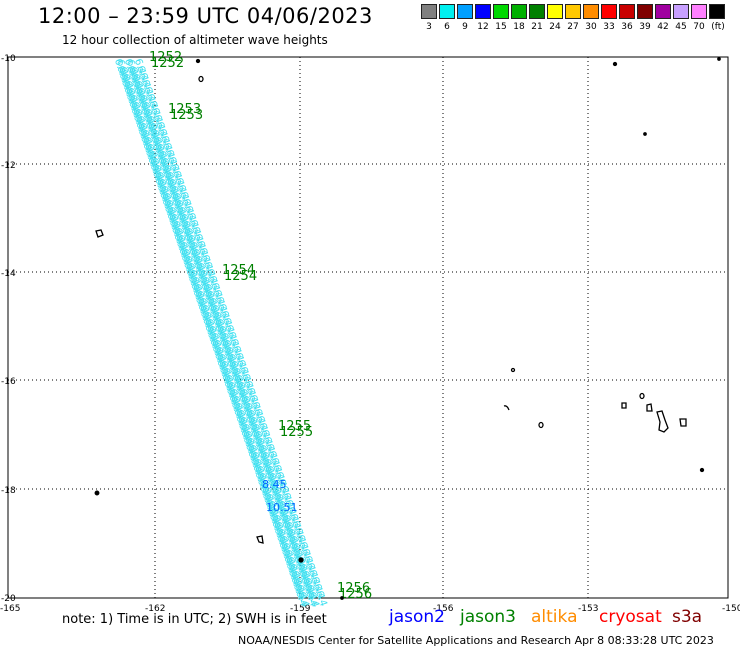 The height and width of the screenshot is (650, 740). Describe the element at coordinates (280, 496) in the screenshot. I see `swh-labels: 8.45 10.51` at that location.